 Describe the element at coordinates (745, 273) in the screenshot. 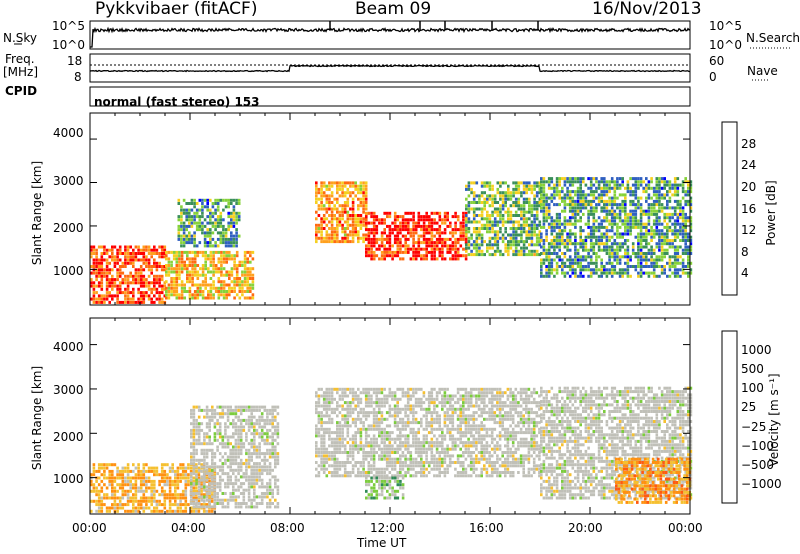

I see `colorbar-tick-label: 4` at that location.